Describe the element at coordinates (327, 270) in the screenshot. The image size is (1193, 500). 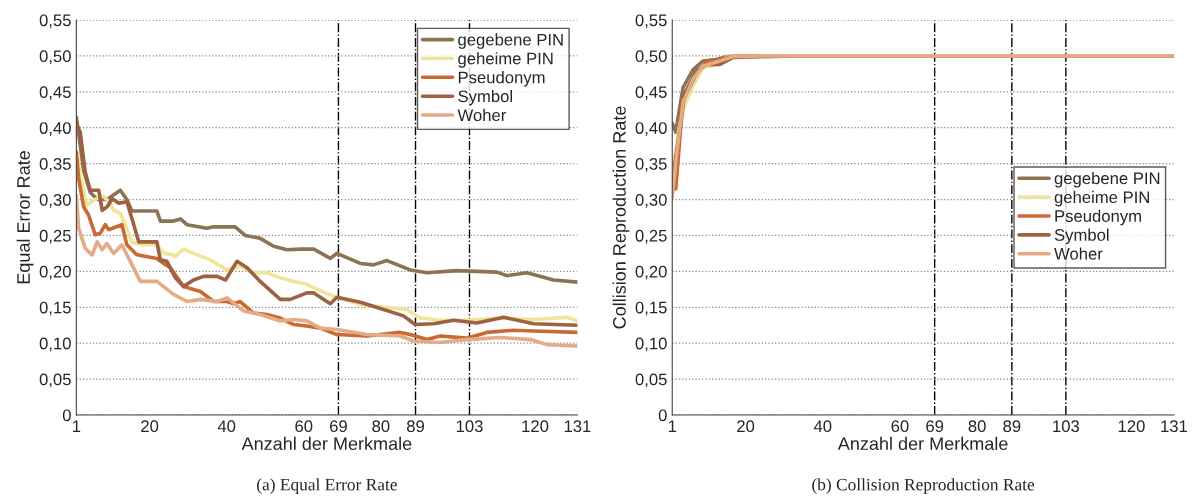
I see `line-series` at that location.